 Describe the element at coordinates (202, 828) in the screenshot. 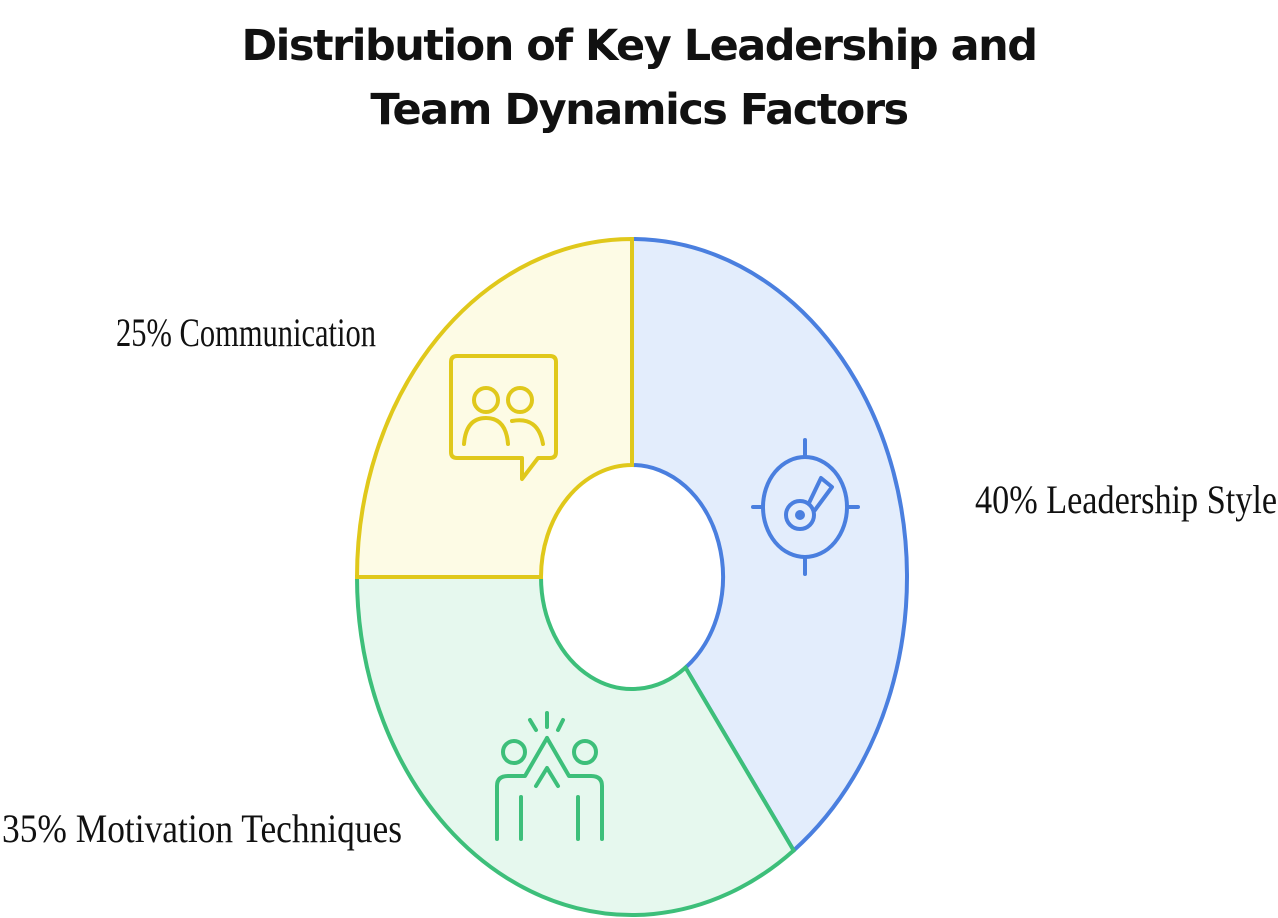

I see `slice-label-motivation-techniques: 35% Motivation Techniques` at that location.